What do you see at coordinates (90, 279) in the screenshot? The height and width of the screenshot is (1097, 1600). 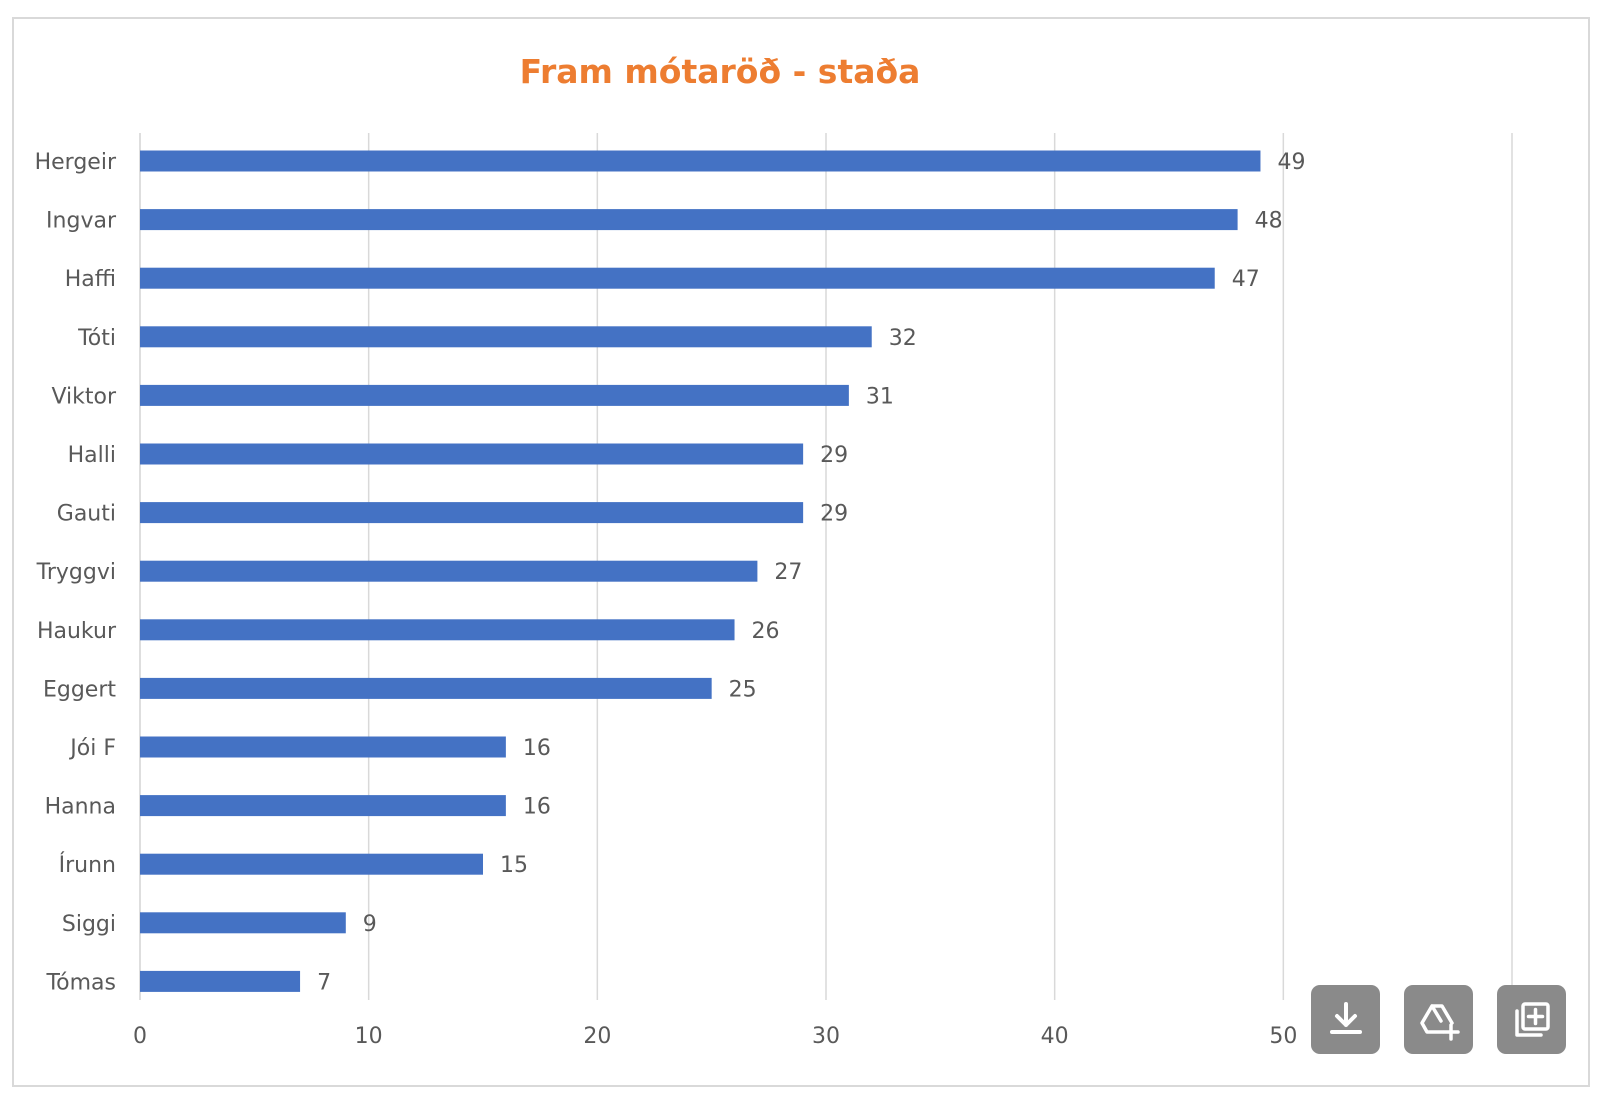 I see `category-label: Haffi` at bounding box center [90, 279].